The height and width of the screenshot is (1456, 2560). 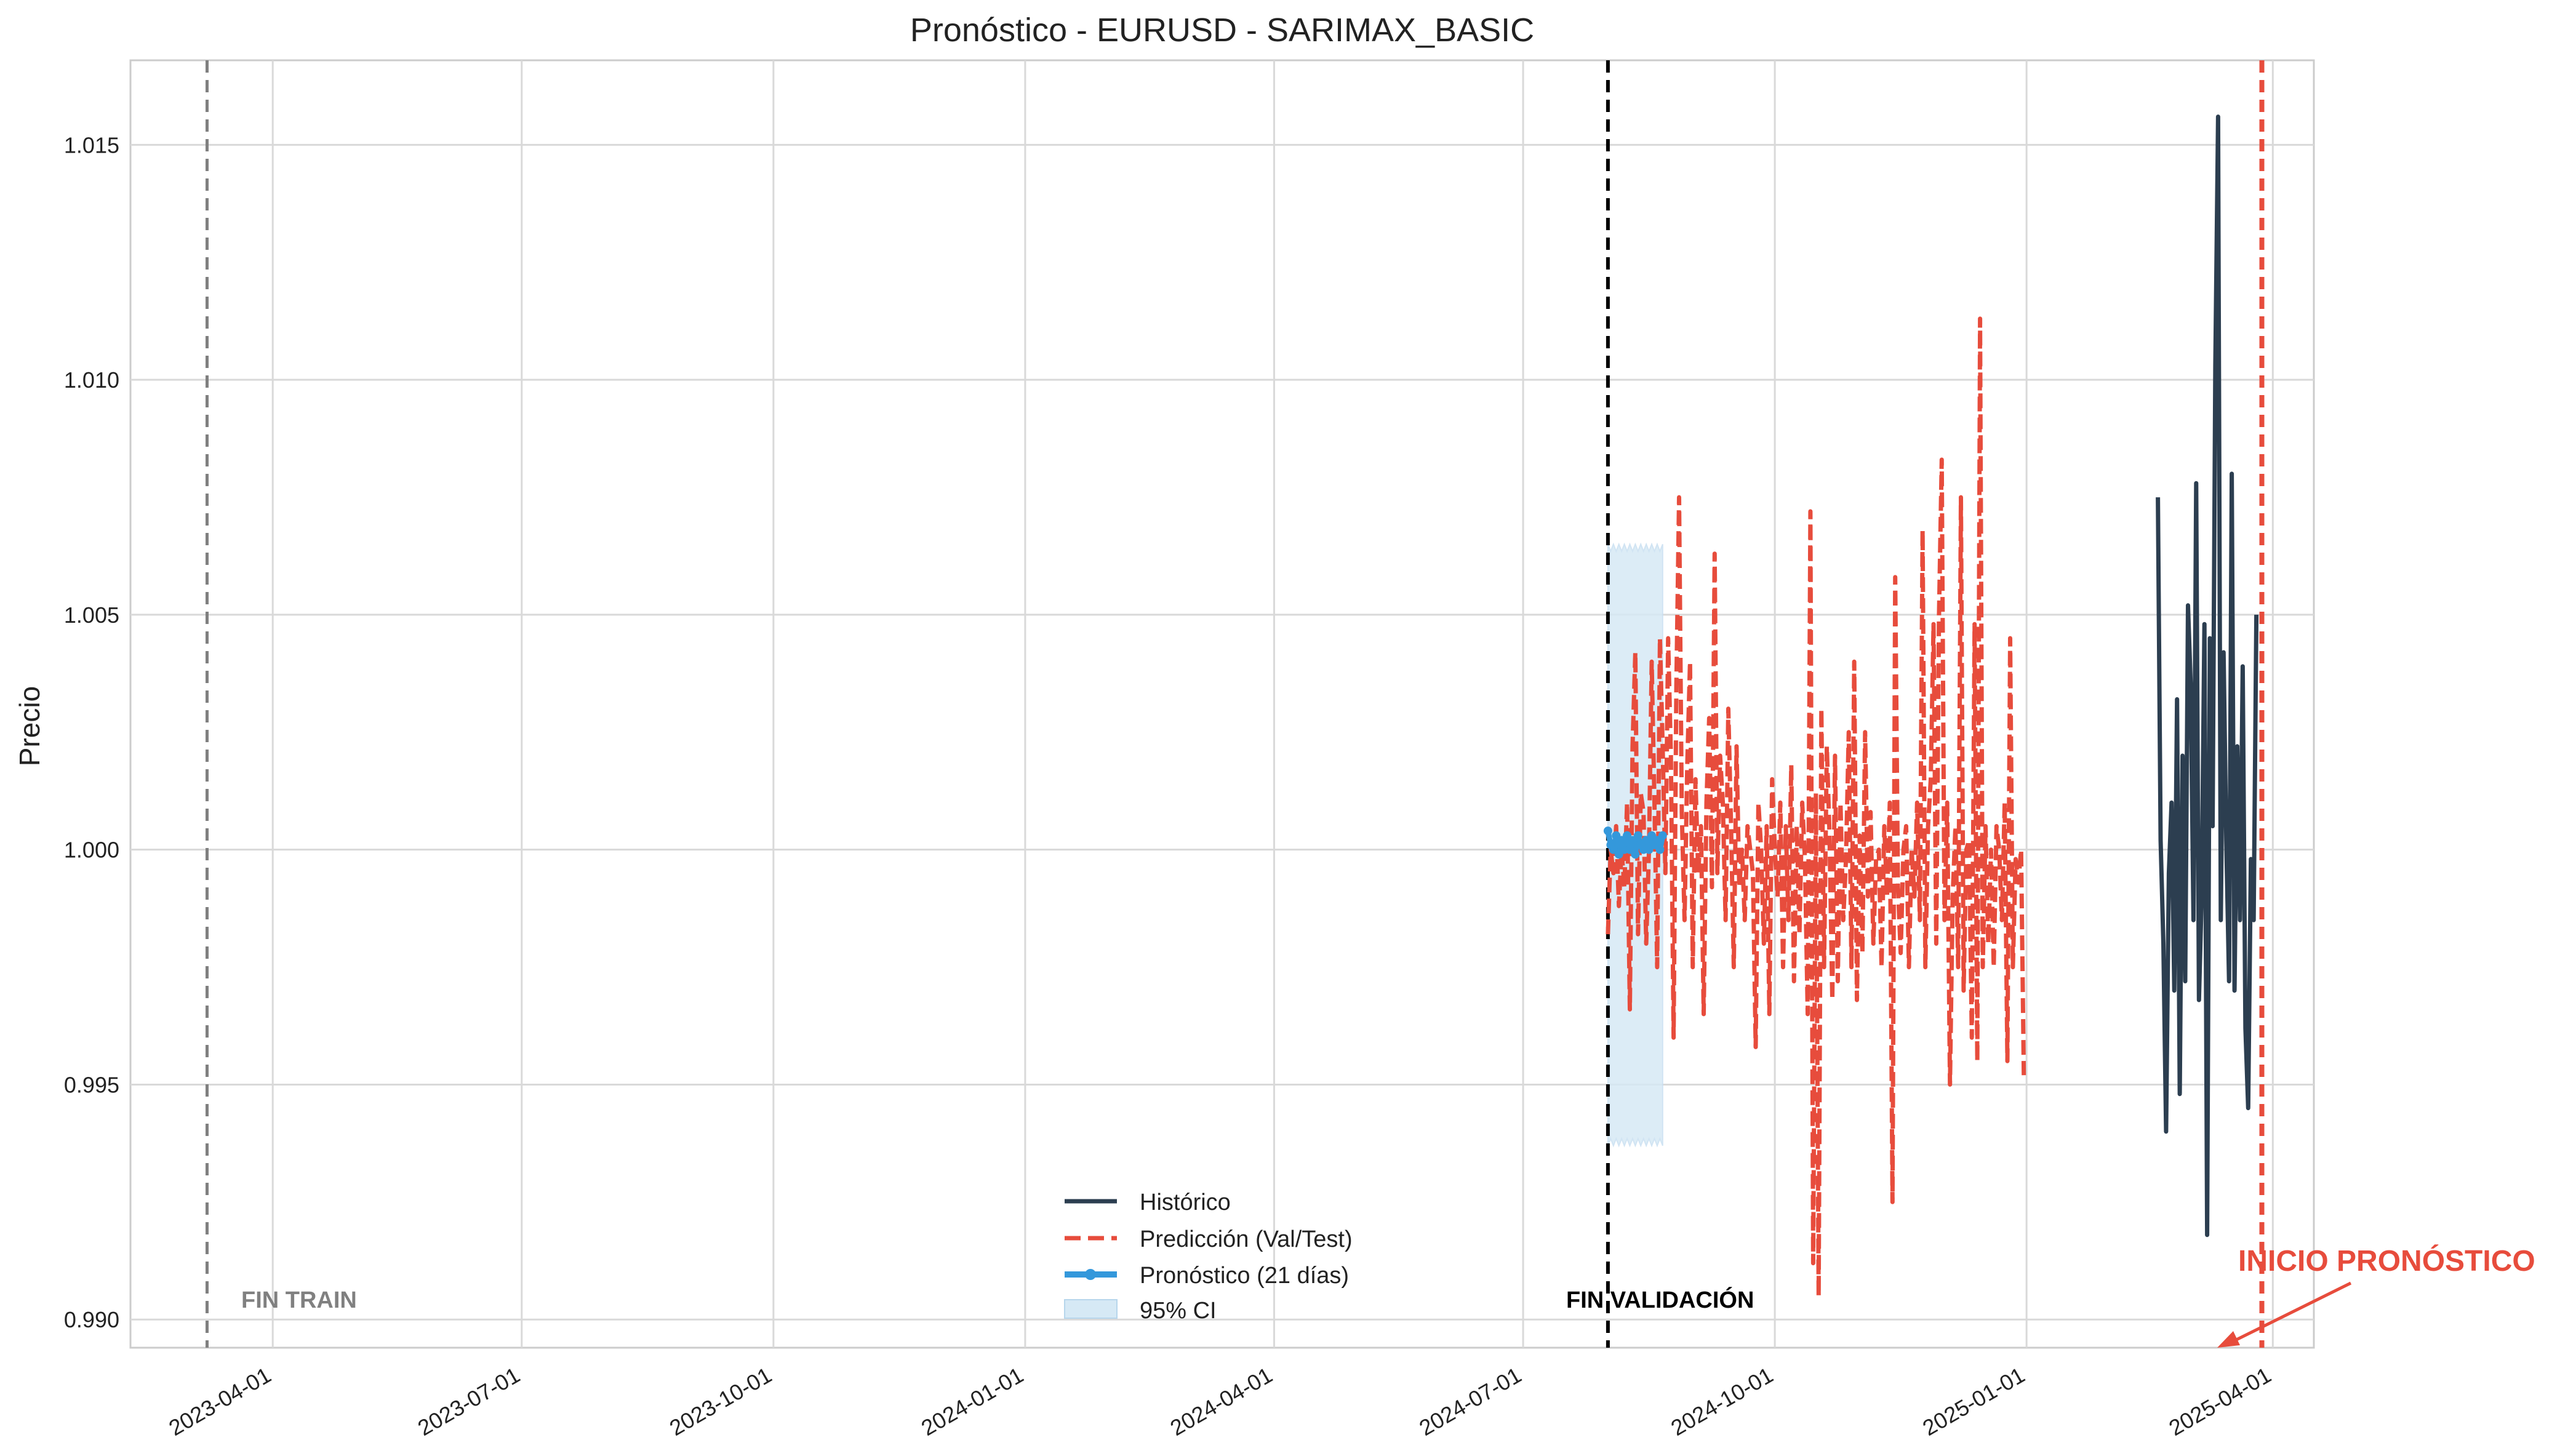 What do you see at coordinates (91, 850) in the screenshot?
I see `y-tick-label: 1.000` at bounding box center [91, 850].